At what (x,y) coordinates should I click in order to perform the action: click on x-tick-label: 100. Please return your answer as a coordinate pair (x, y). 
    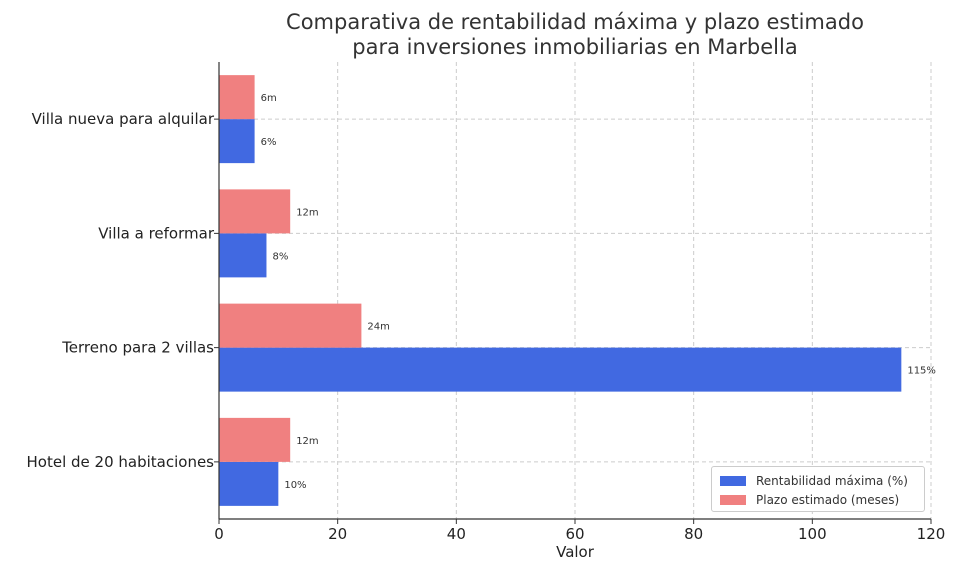
    Looking at the image, I should click on (812, 534).